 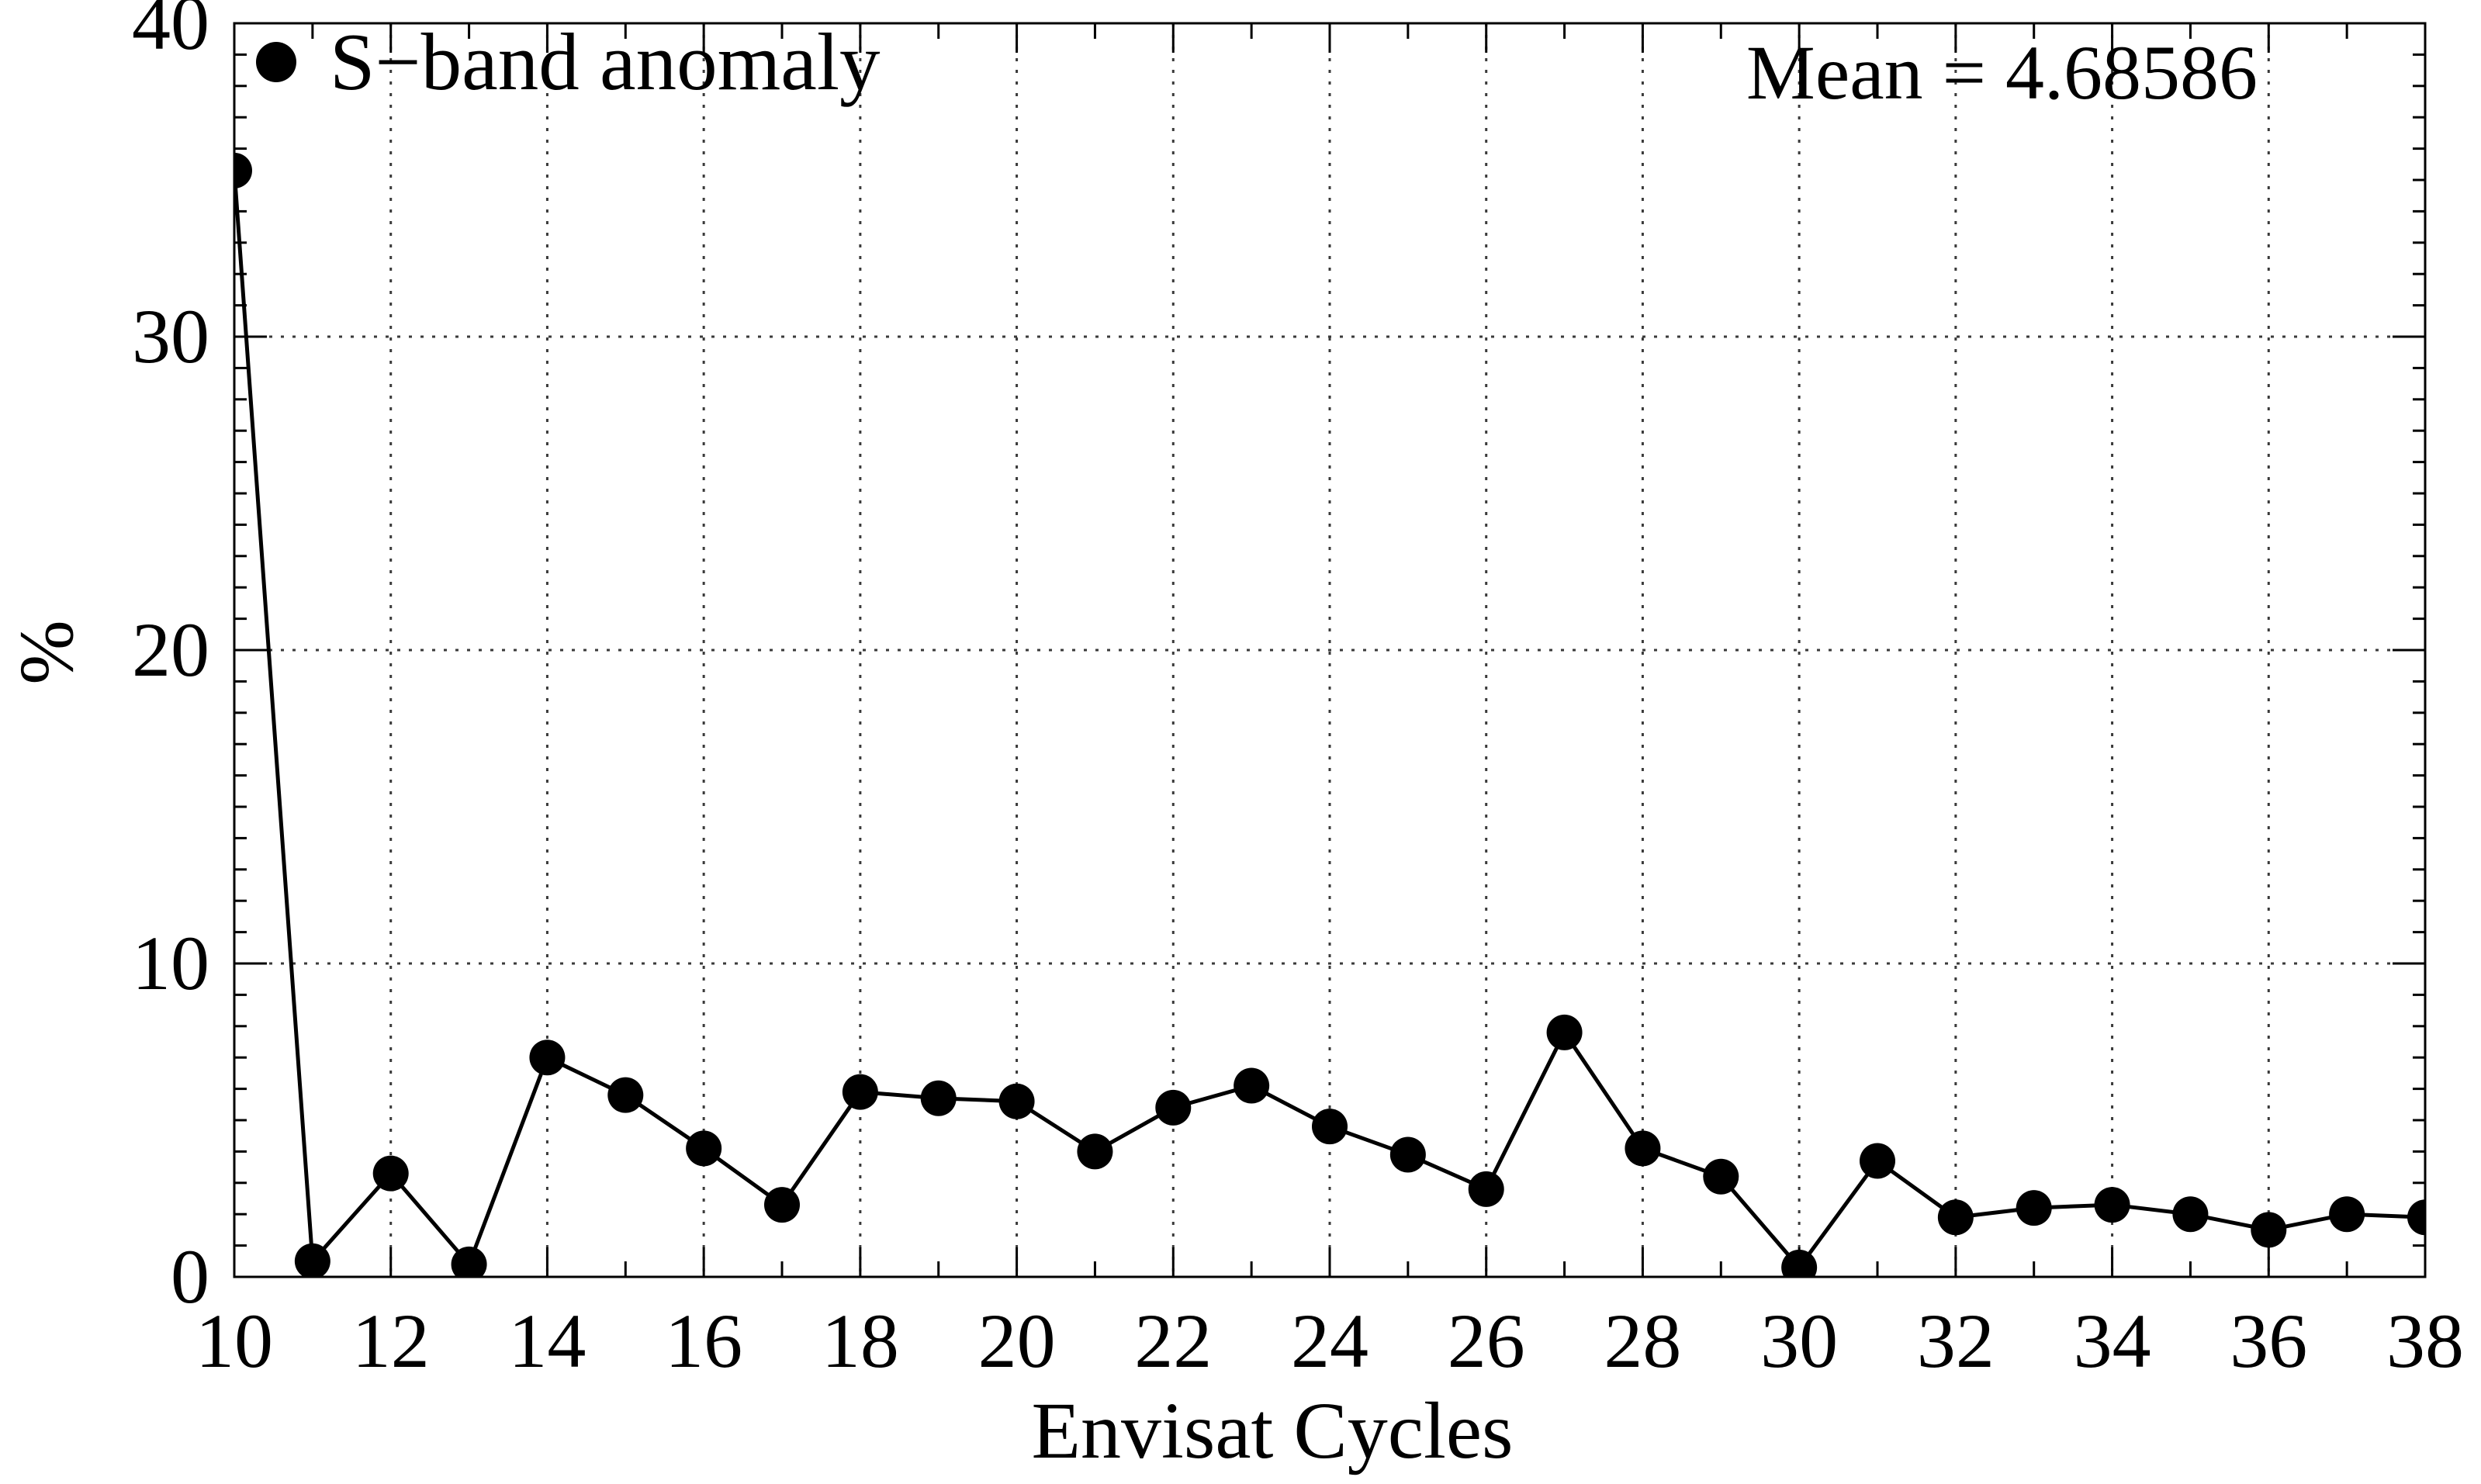 What do you see at coordinates (2112, 1341) in the screenshot?
I see `x-tick-label: 34` at bounding box center [2112, 1341].